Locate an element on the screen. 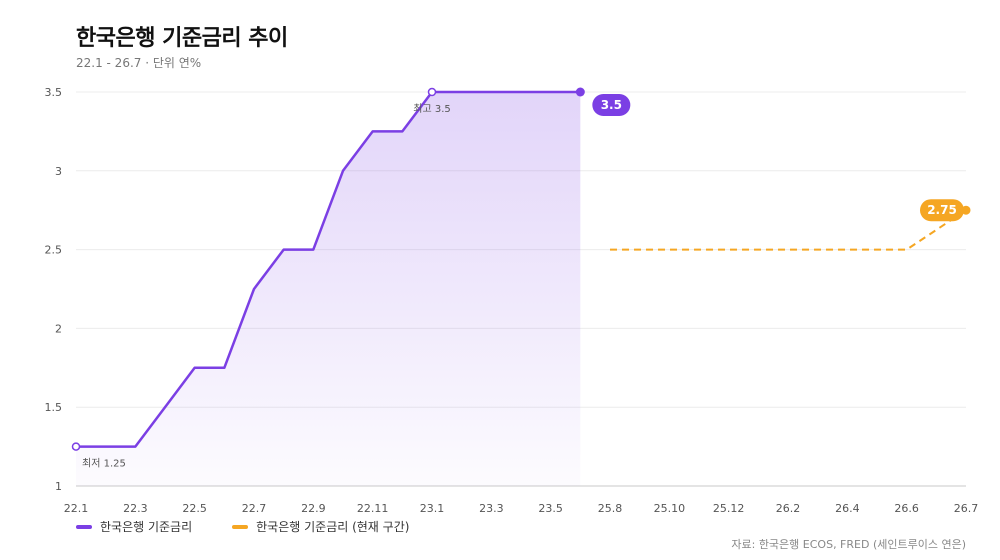  chart-source: 자료: 한국은행 ECOS, FRED (세인트루이스 연은) is located at coordinates (848, 544).